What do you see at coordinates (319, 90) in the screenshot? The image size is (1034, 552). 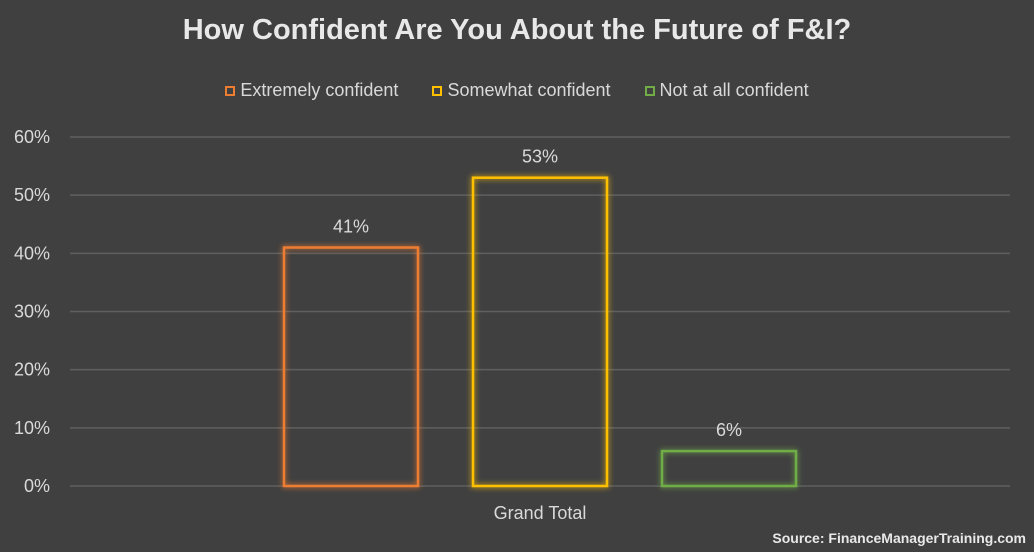 I see `legend-label: Extremely confident` at bounding box center [319, 90].